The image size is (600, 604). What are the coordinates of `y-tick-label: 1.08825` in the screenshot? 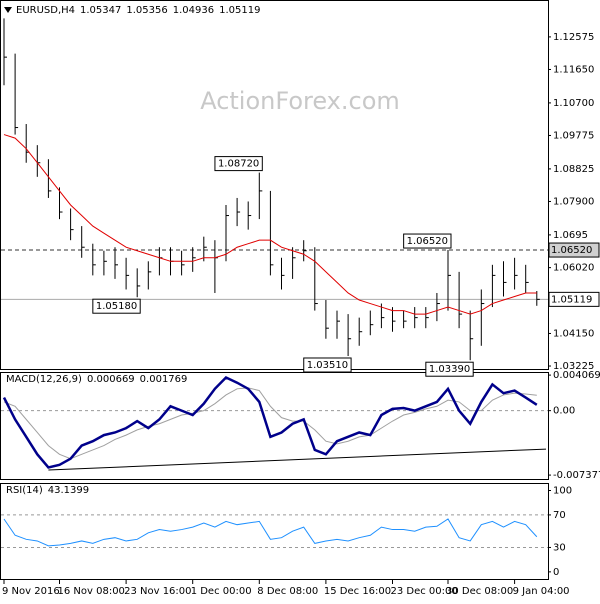 It's located at (573, 169).